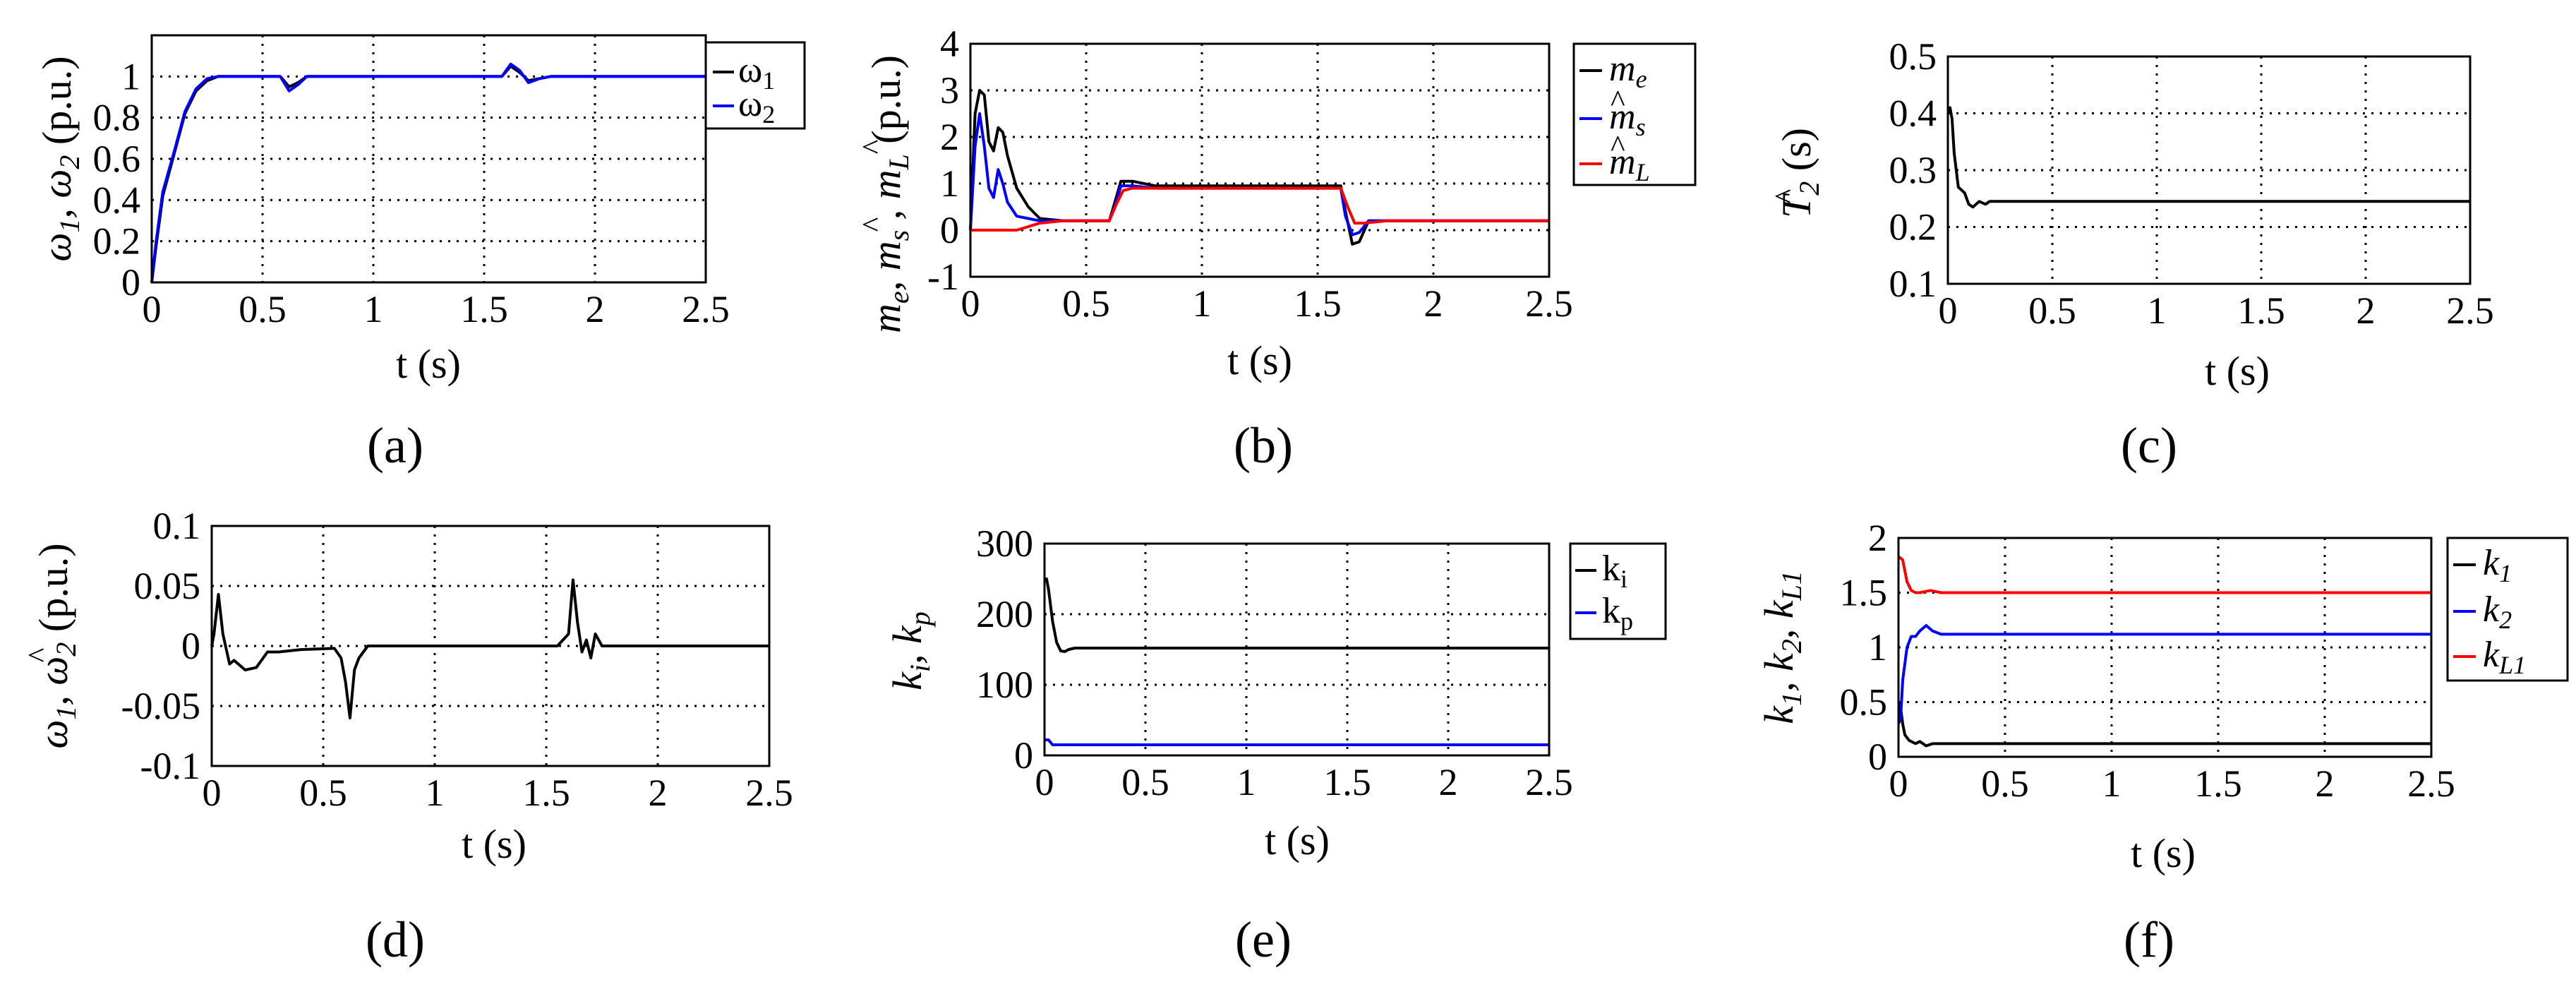 Image resolution: width=2576 pixels, height=994 pixels. I want to click on hat-mark-b-mL: ^, so click(873, 146).